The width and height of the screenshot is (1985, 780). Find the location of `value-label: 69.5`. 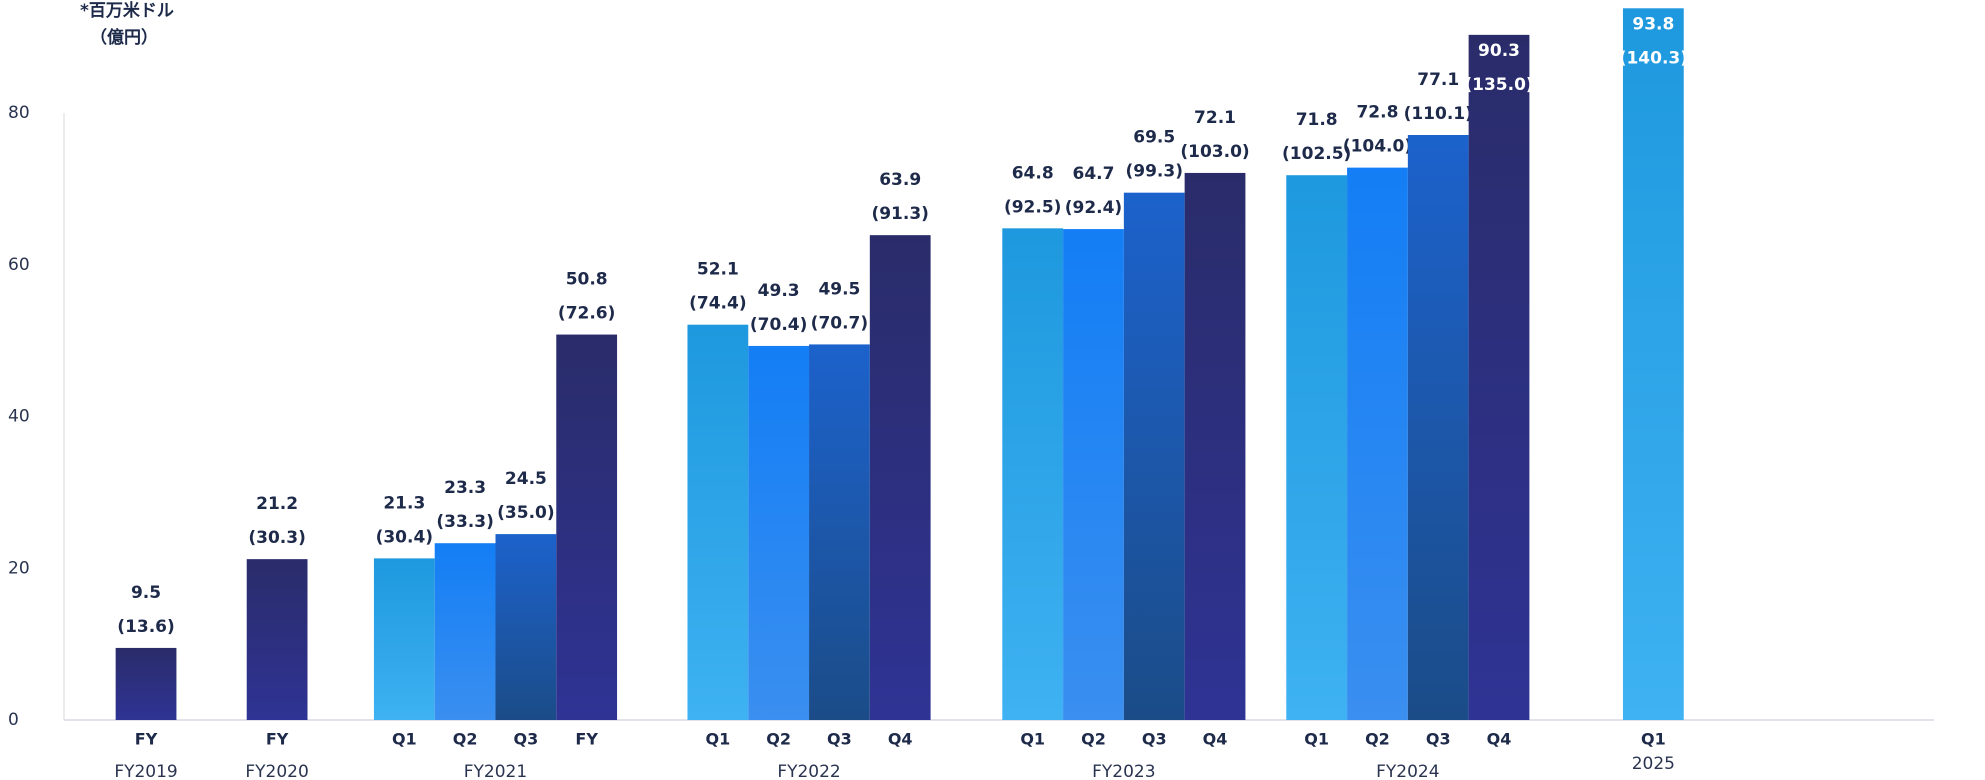

value-label: 69.5 is located at coordinates (1154, 138).